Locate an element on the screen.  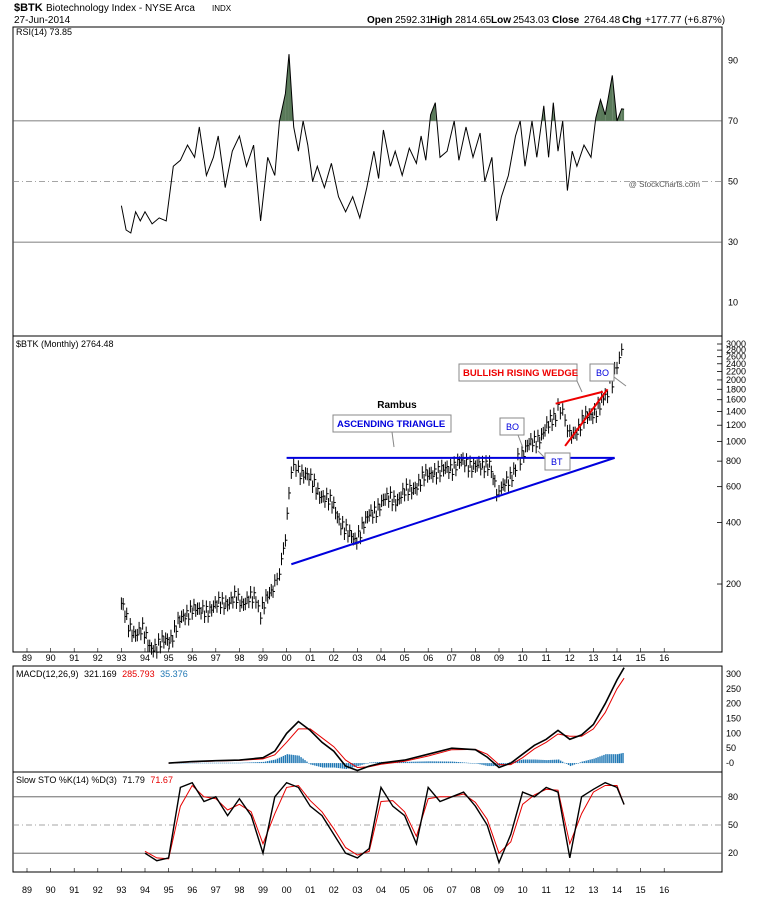
sto-k-line is located at coordinates (384, 823).